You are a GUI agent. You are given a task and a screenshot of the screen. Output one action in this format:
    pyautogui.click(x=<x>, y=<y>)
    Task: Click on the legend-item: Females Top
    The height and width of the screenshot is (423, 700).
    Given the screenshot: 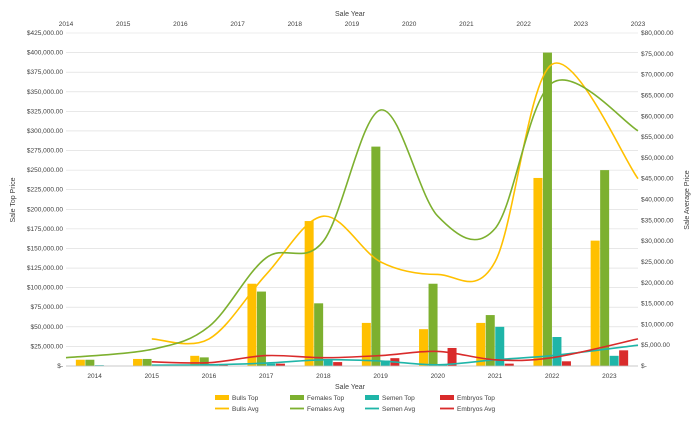 What is the action you would take?
    pyautogui.click(x=317, y=398)
    